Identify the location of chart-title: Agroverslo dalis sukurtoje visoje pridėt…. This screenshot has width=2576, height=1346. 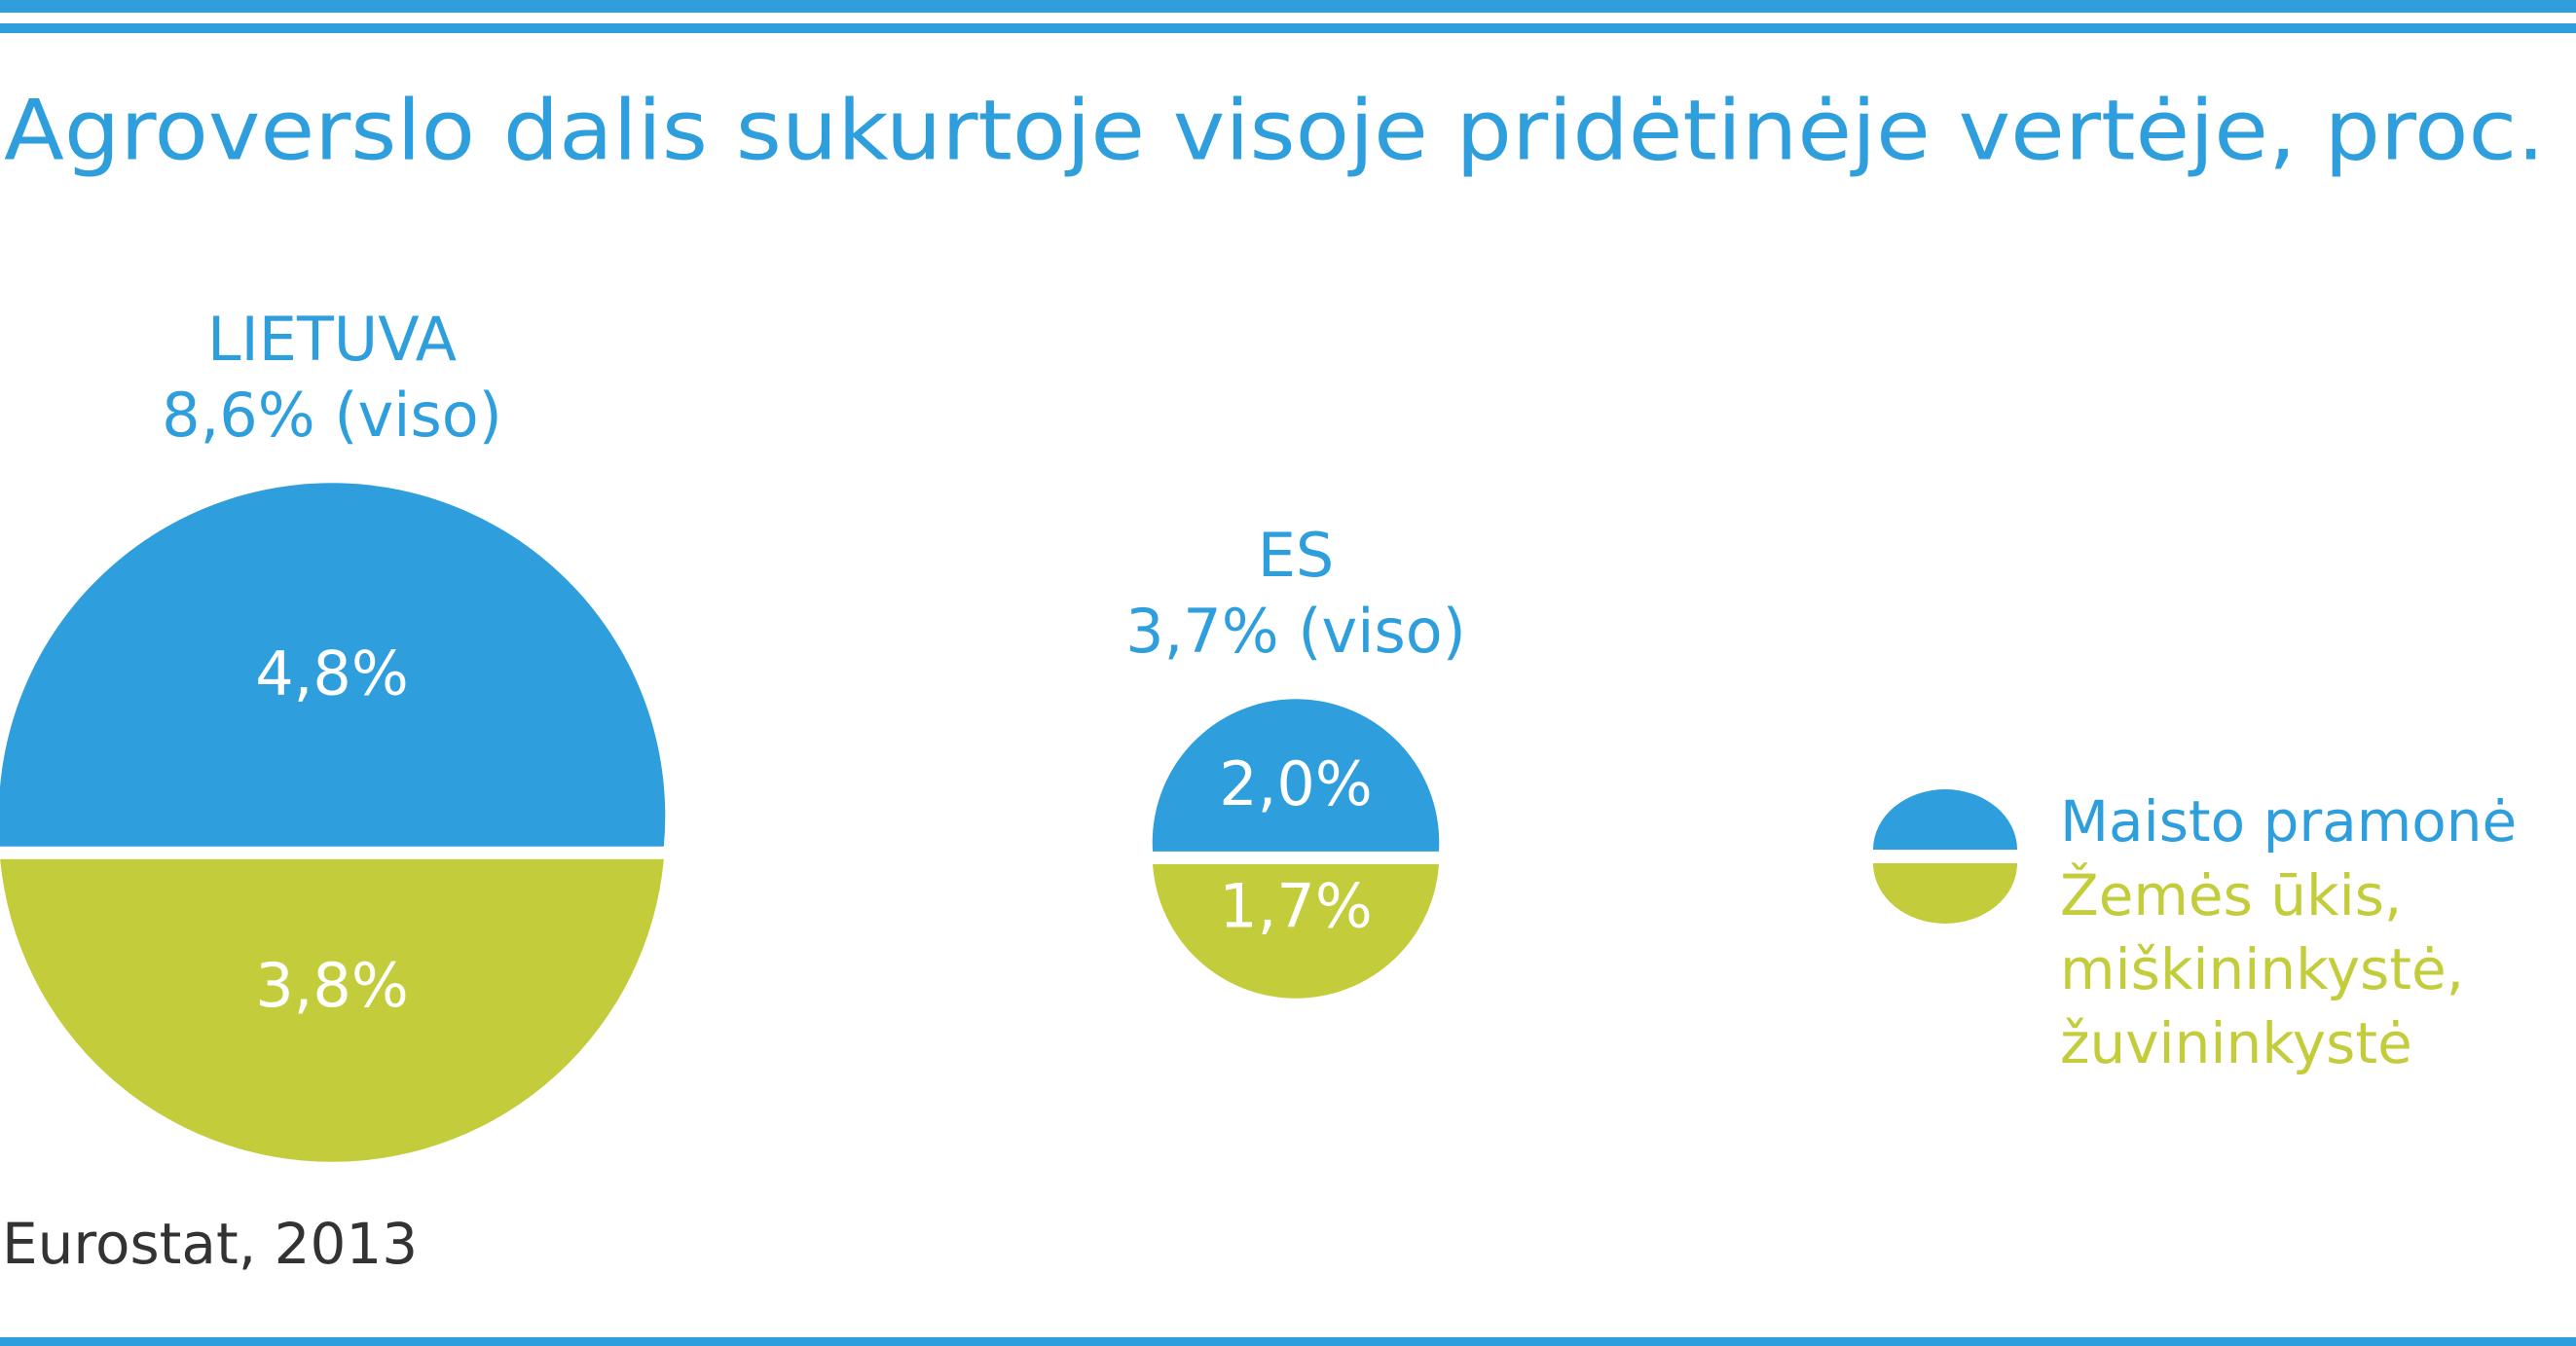
(1274, 130).